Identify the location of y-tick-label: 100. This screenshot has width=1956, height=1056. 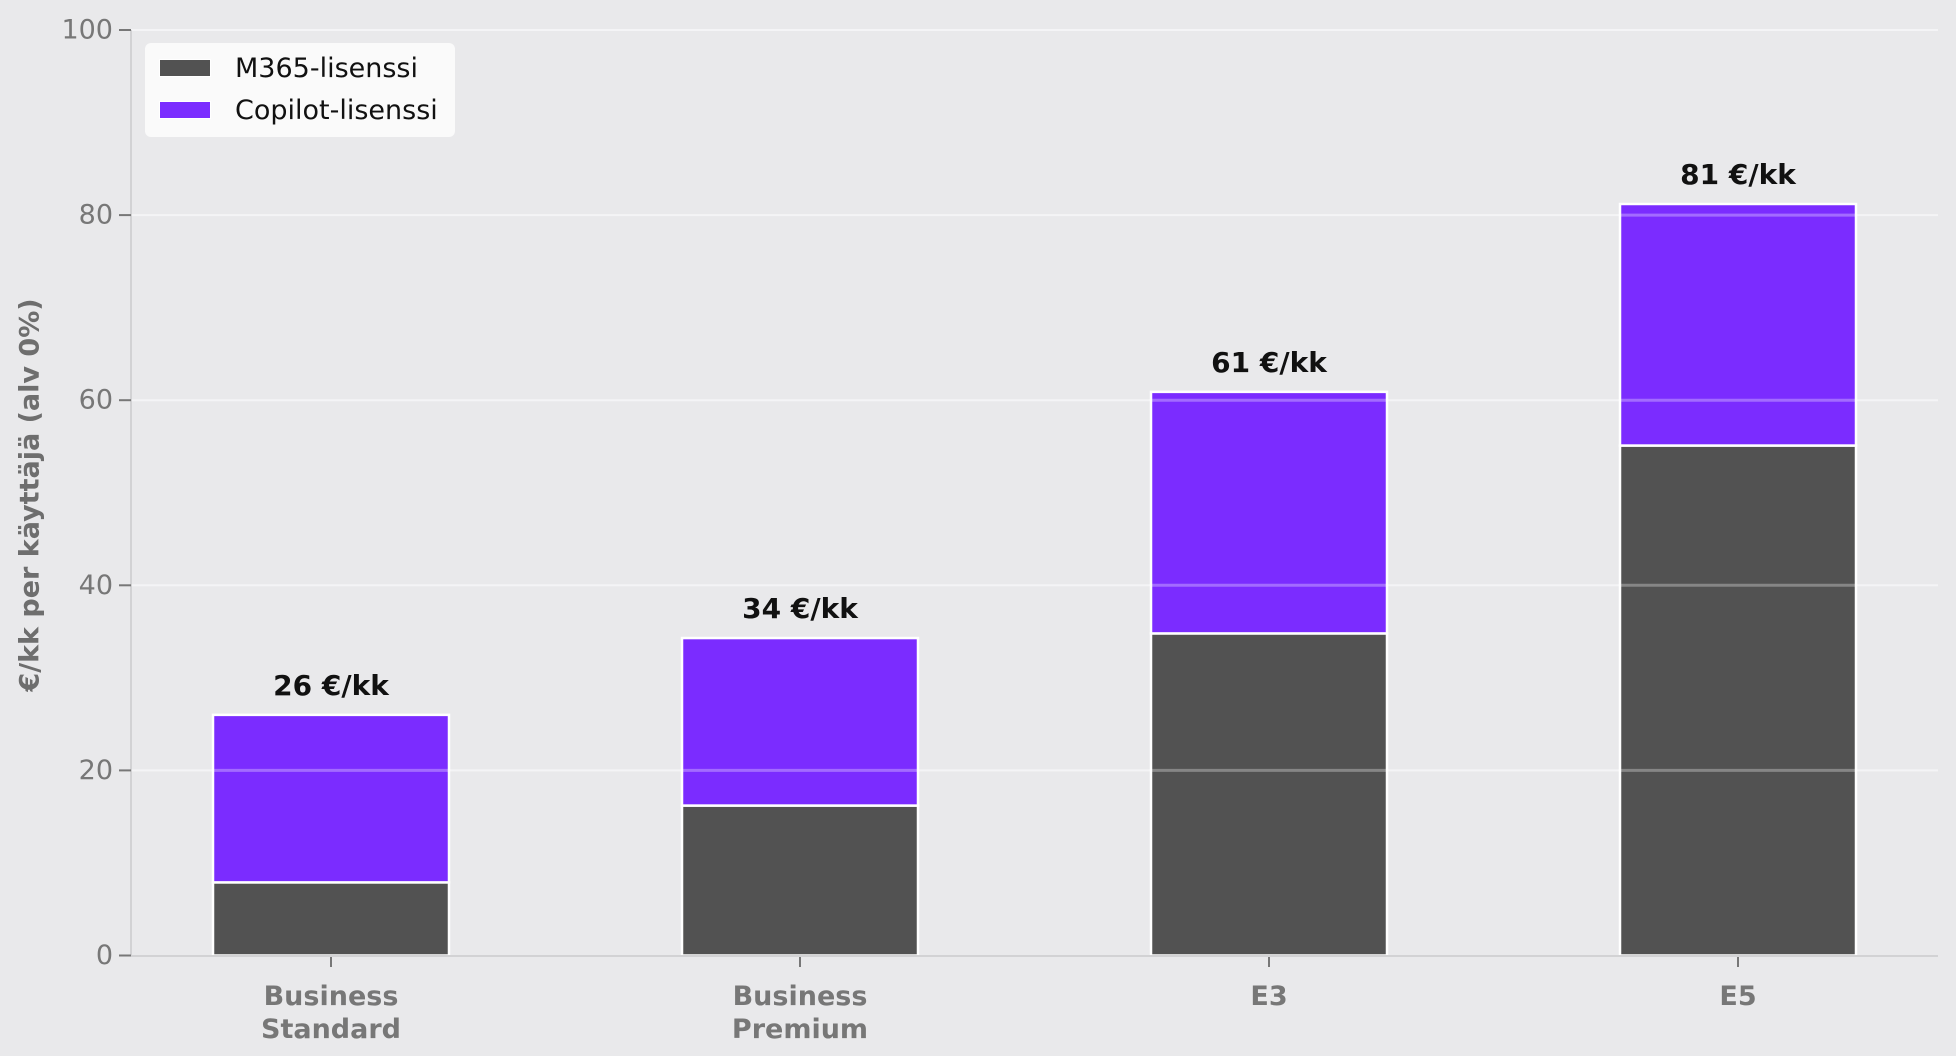
(87, 30).